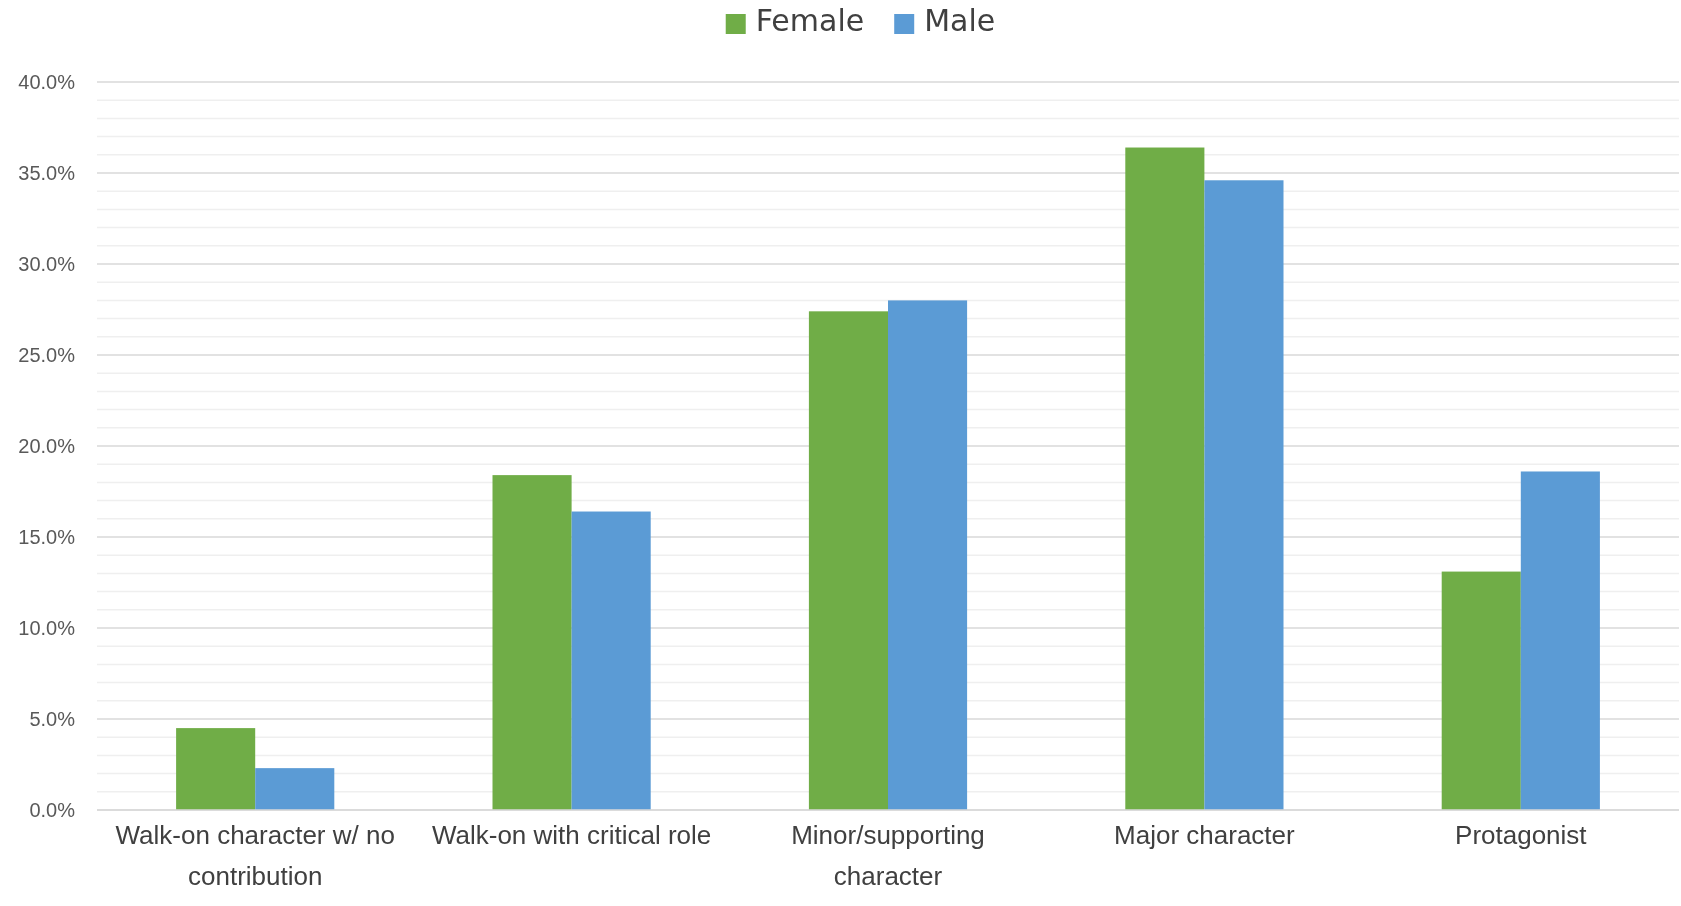 Image resolution: width=1681 pixels, height=906 pixels. What do you see at coordinates (1205, 835) in the screenshot?
I see `x-tick-label: Major character` at bounding box center [1205, 835].